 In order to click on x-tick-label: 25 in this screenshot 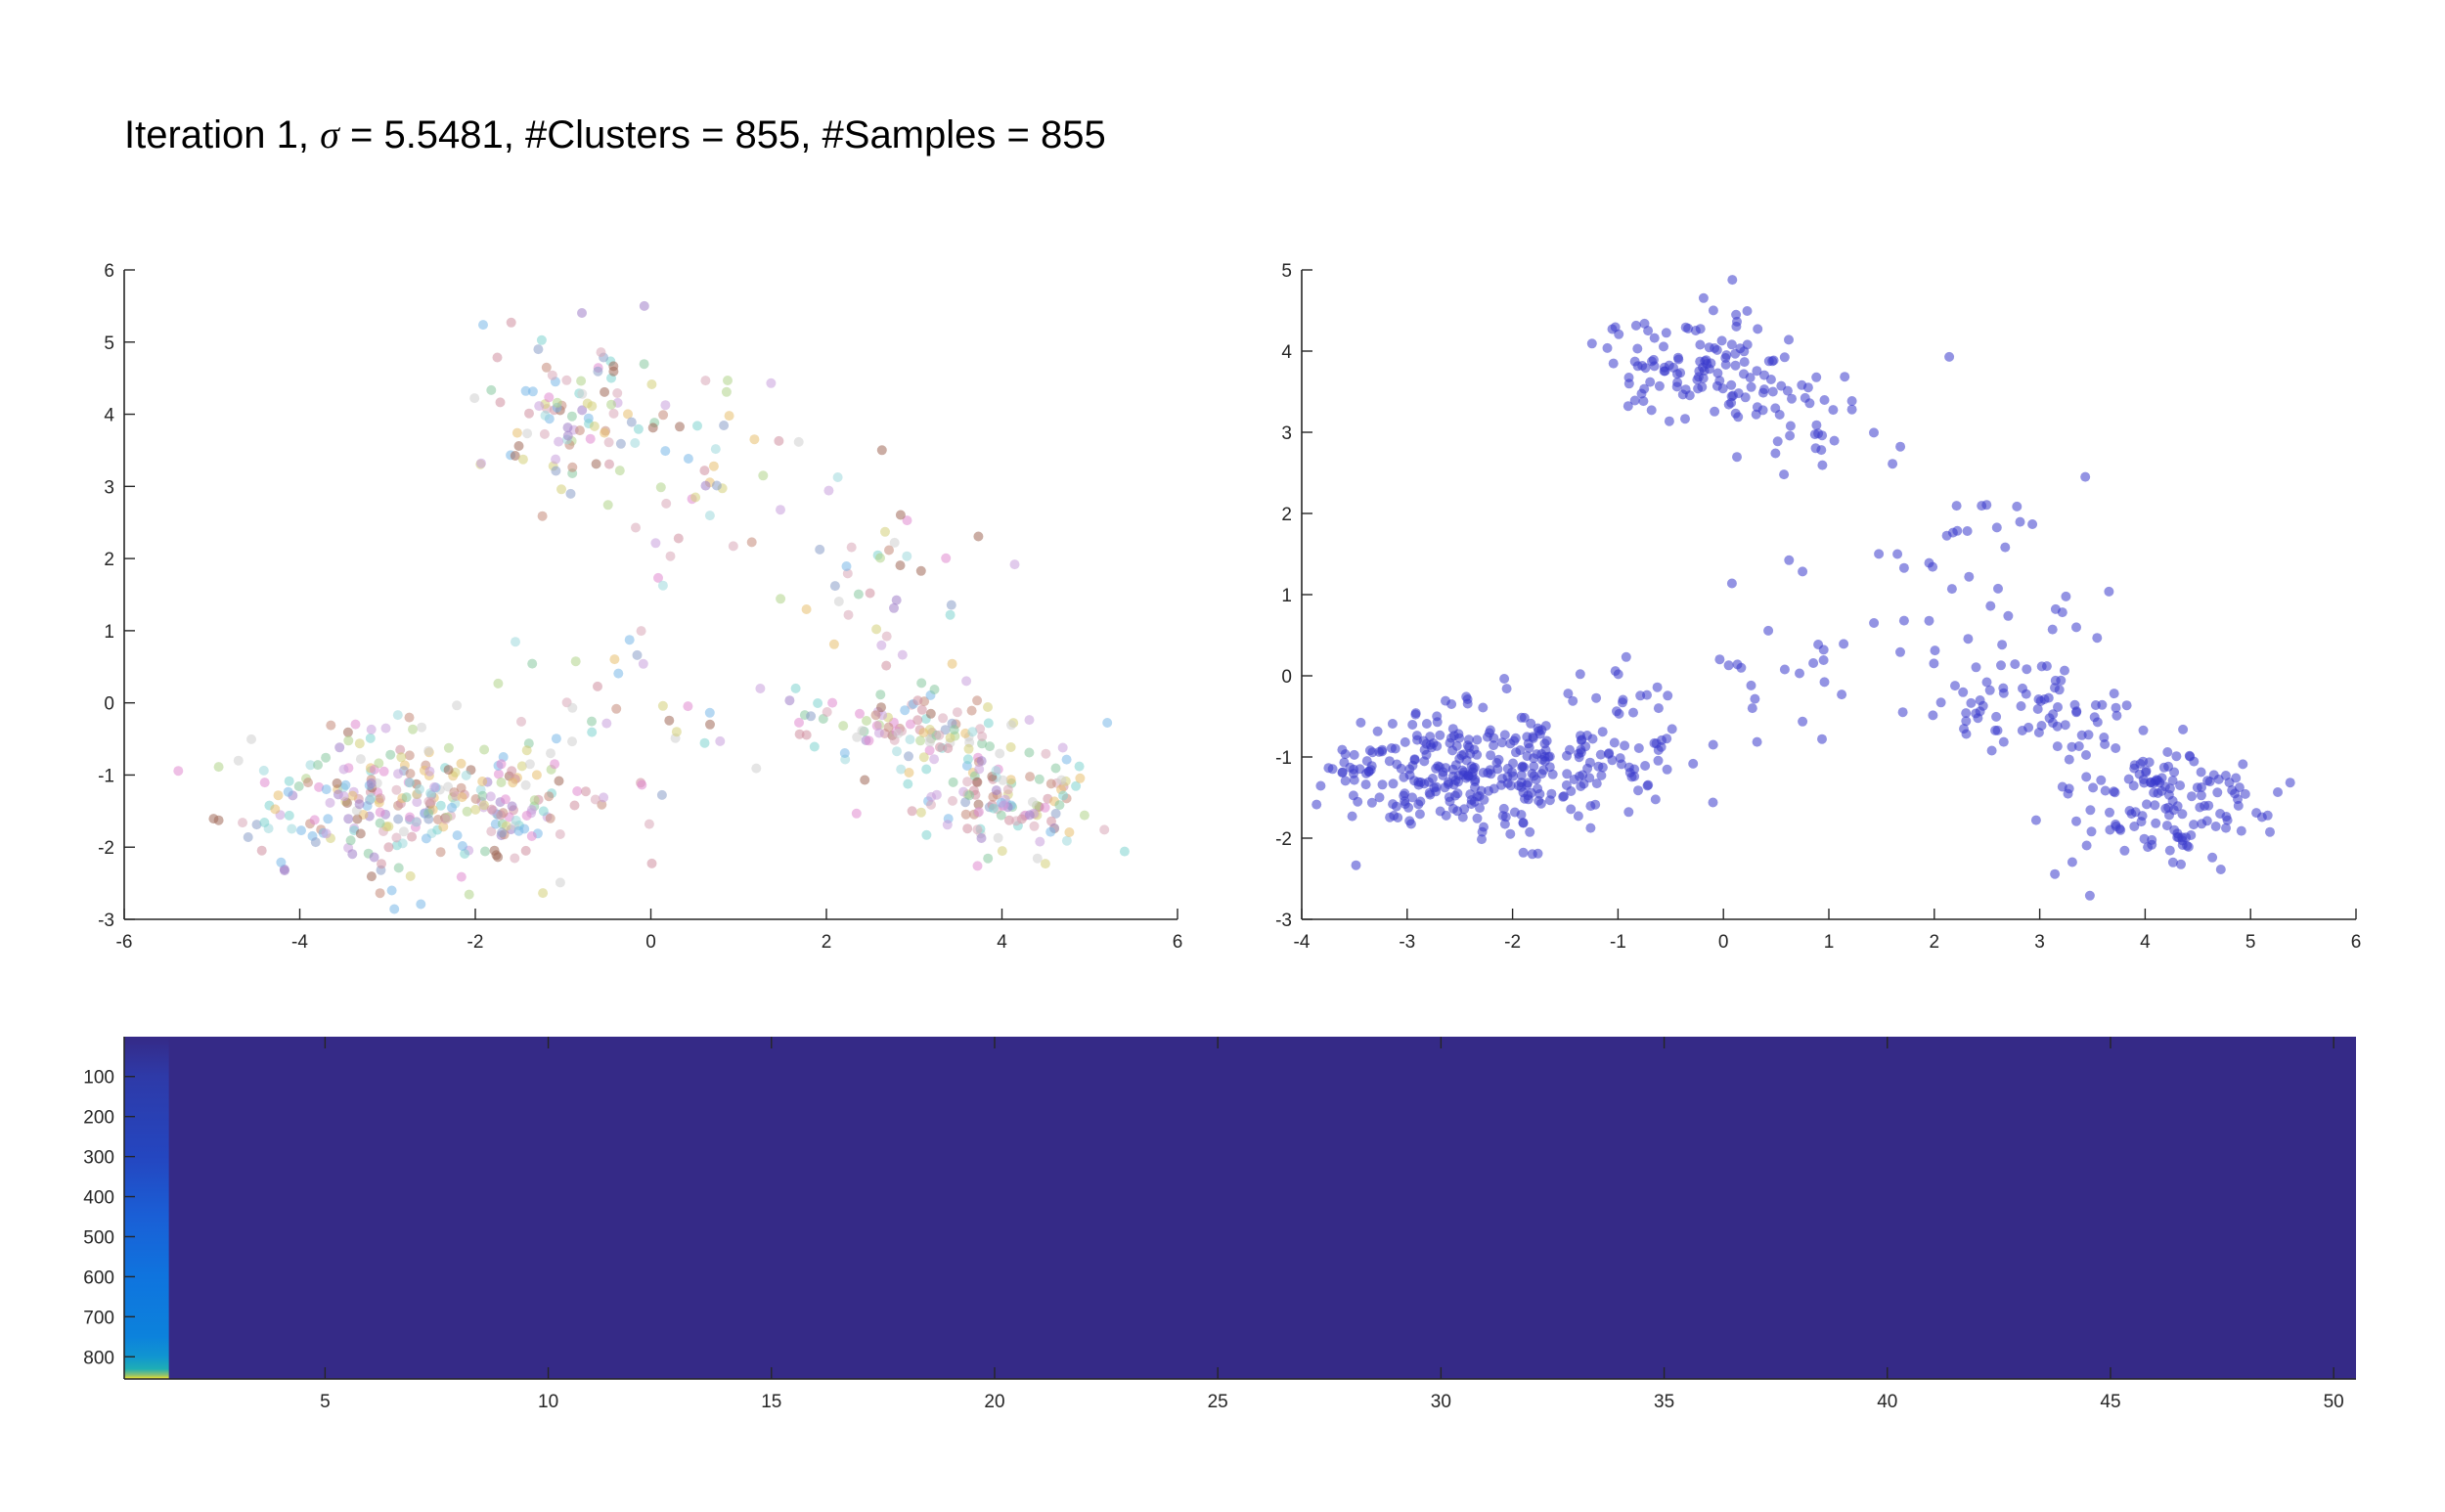, I will do `click(1218, 1402)`.